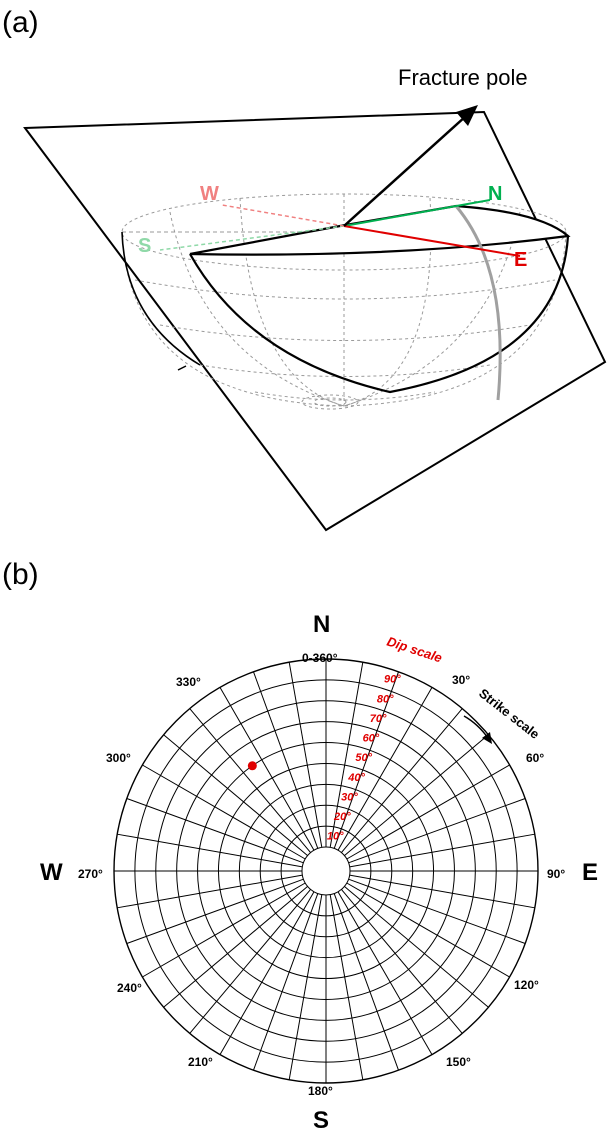 This screenshot has height=1133, width=607. What do you see at coordinates (209, 194) in the screenshot?
I see `west-label-a: W` at bounding box center [209, 194].